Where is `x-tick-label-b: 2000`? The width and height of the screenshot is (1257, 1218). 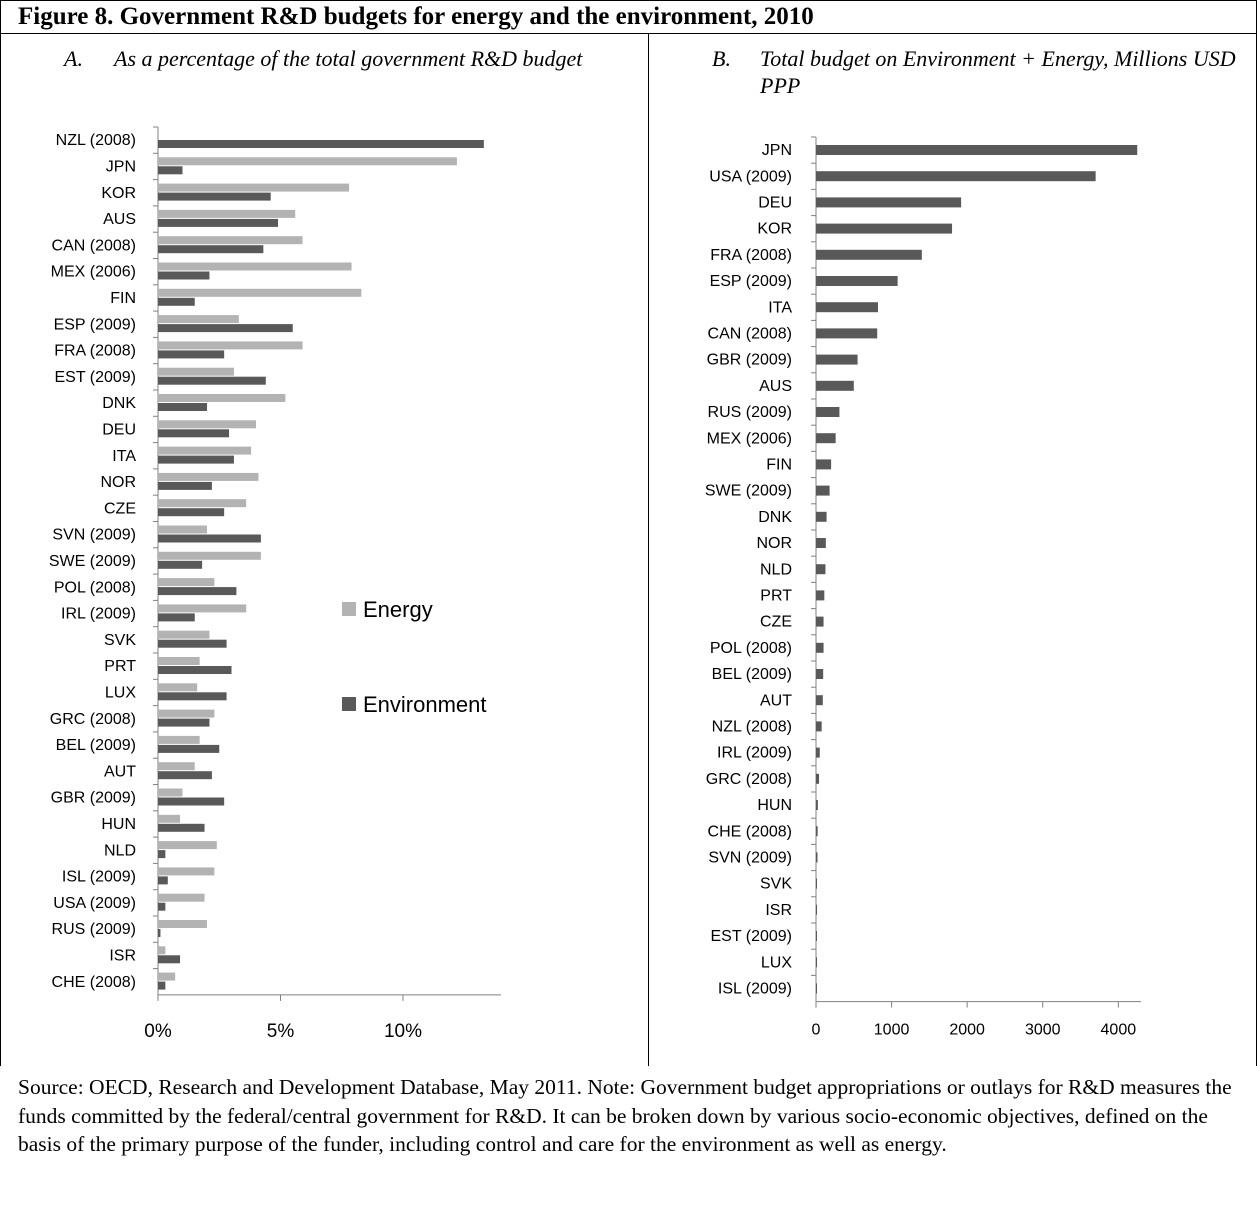 x-tick-label-b: 2000 is located at coordinates (967, 1030).